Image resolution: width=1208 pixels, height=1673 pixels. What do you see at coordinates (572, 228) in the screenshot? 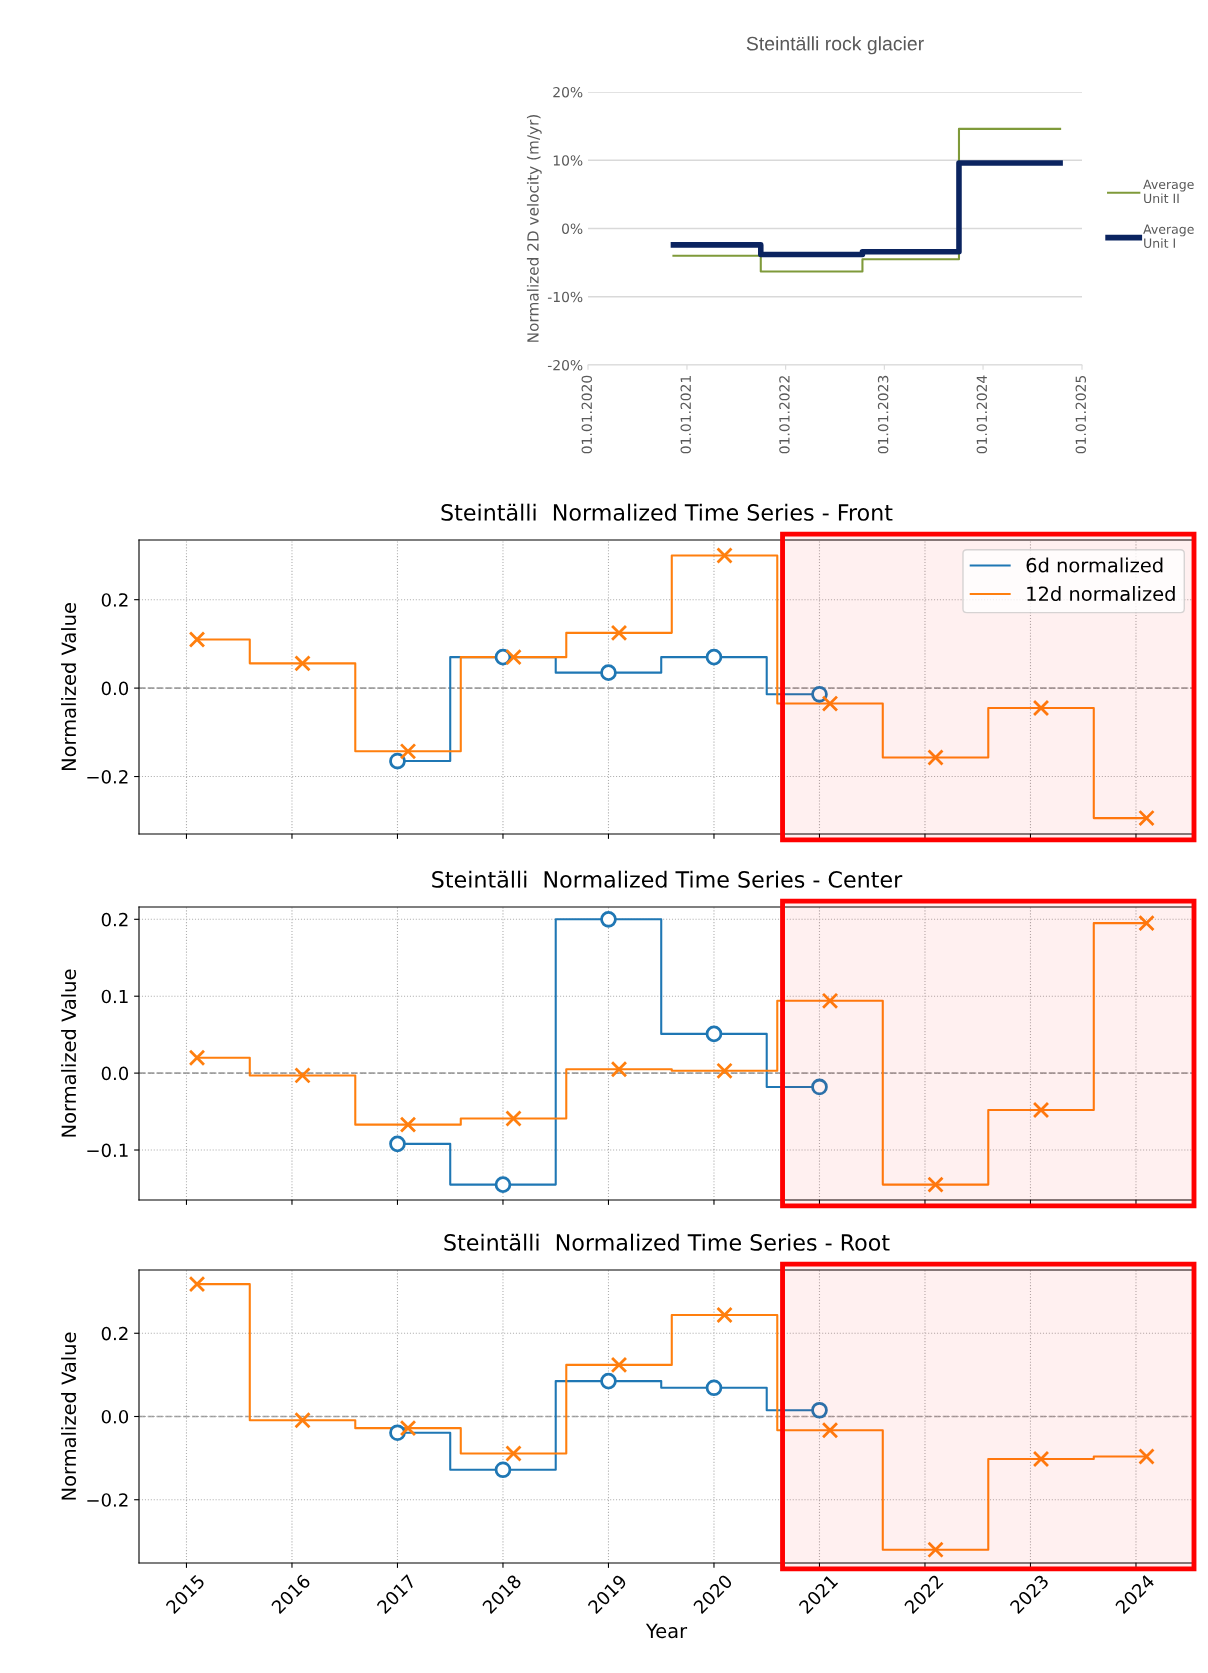
I see `y-tick-label: 0%` at bounding box center [572, 228].